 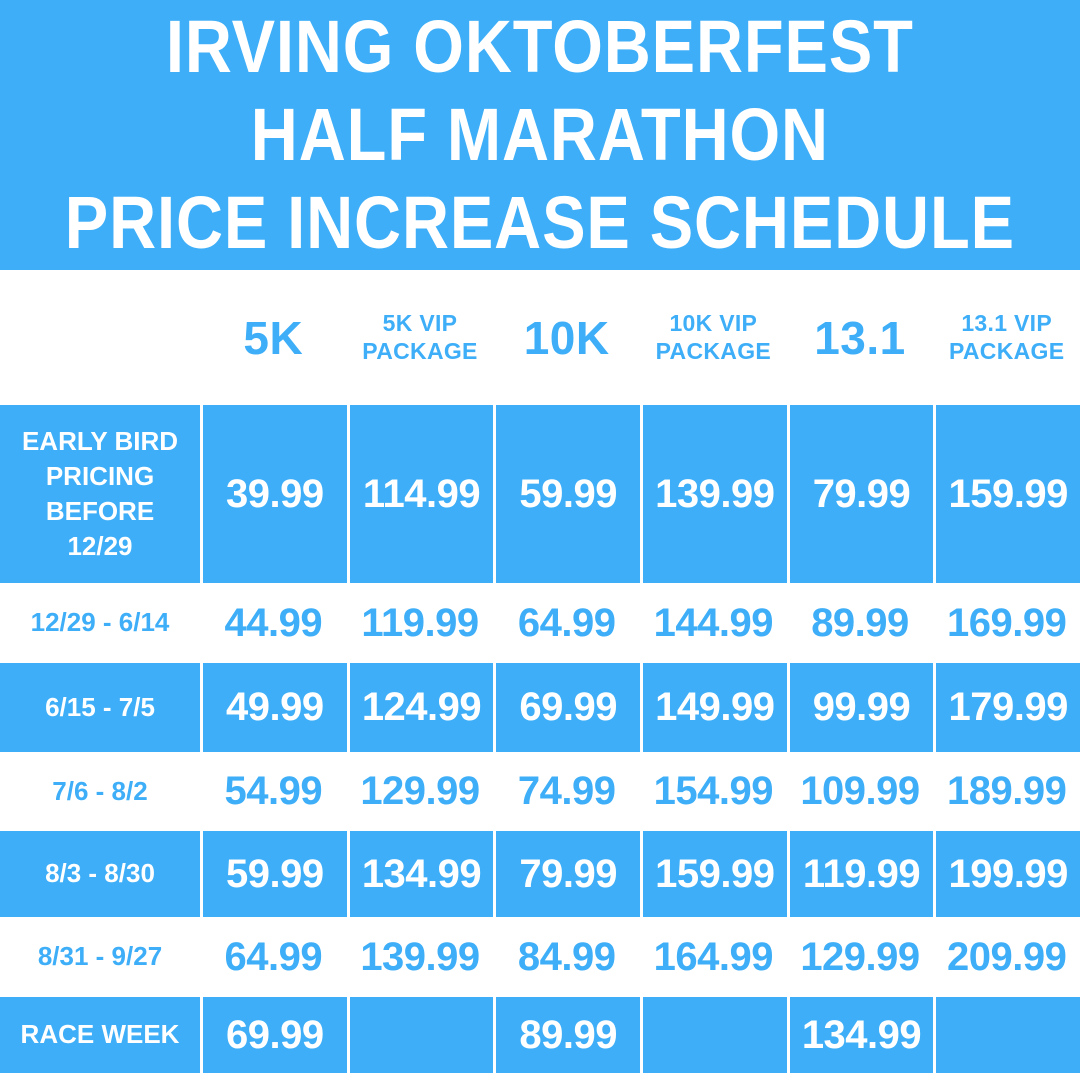 What do you see at coordinates (100, 622) in the screenshot?
I see `row-label: 12/29 - 6/14` at bounding box center [100, 622].